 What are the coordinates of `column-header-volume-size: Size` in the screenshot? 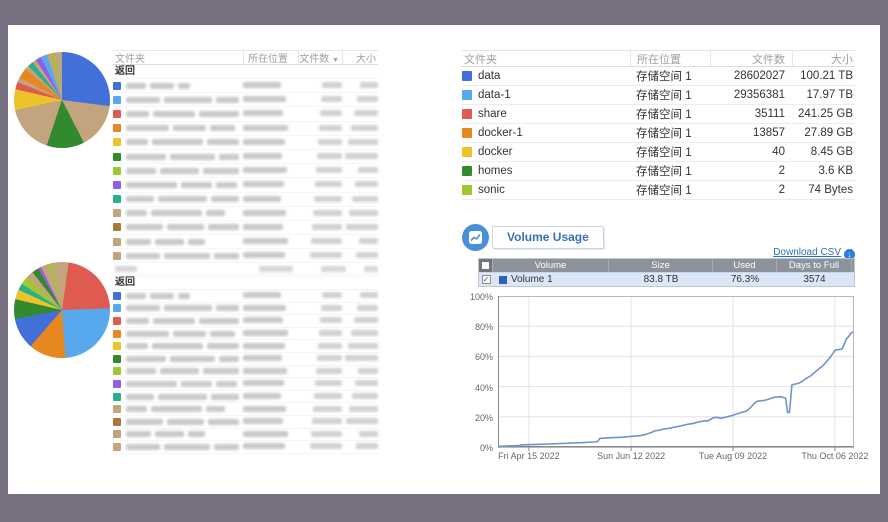 It's located at (661, 265).